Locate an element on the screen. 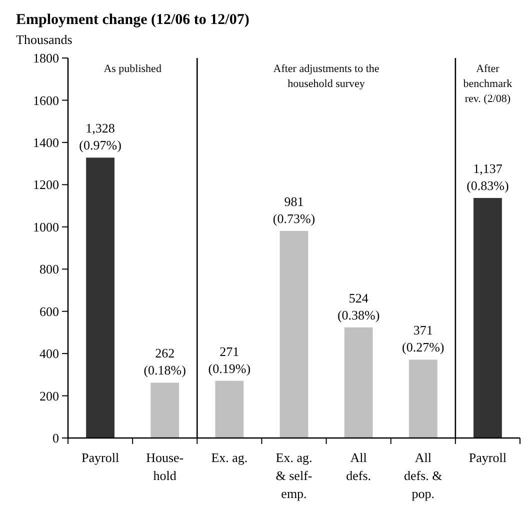 This screenshot has width=532, height=529. annotation: As published is located at coordinates (133, 69).